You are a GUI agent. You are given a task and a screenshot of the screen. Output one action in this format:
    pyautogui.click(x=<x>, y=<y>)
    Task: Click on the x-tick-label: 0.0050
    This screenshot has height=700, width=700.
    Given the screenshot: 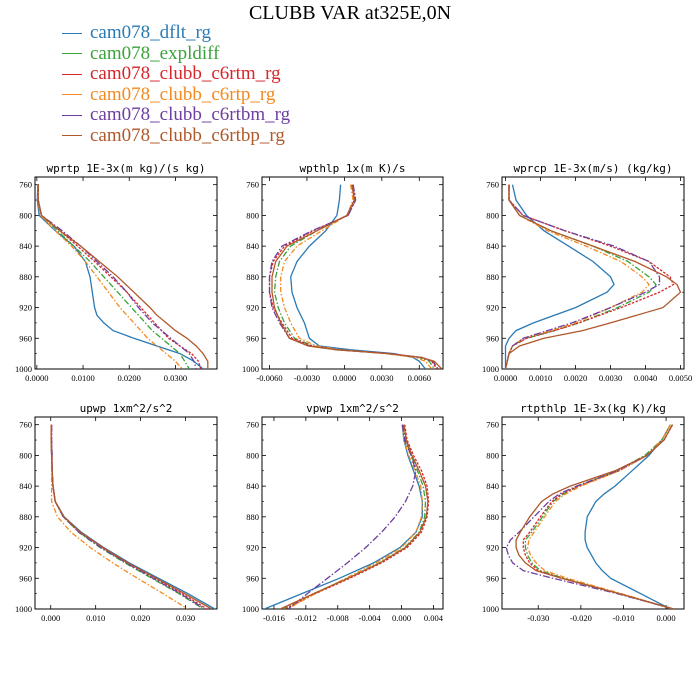 What is the action you would take?
    pyautogui.click(x=680, y=378)
    